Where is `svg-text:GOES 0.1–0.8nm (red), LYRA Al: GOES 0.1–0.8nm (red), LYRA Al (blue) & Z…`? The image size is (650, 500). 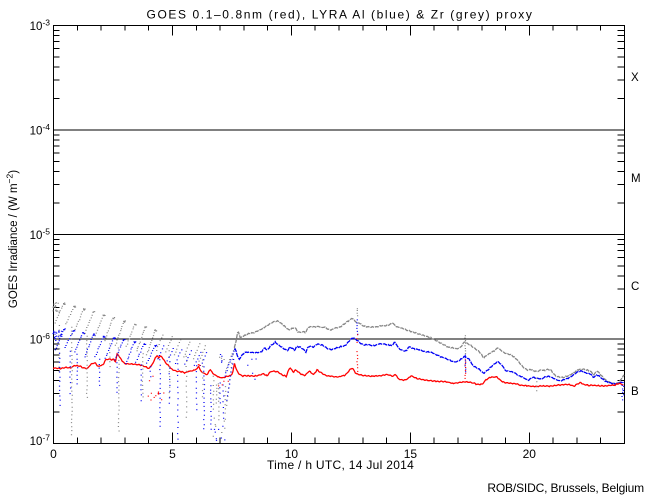 svg-text:GOES 0.1–0.8nm (red), LYRA Al: GOES 0.1–0.8nm (red), LYRA Al (blue) & Z… is located at coordinates (340, 15).